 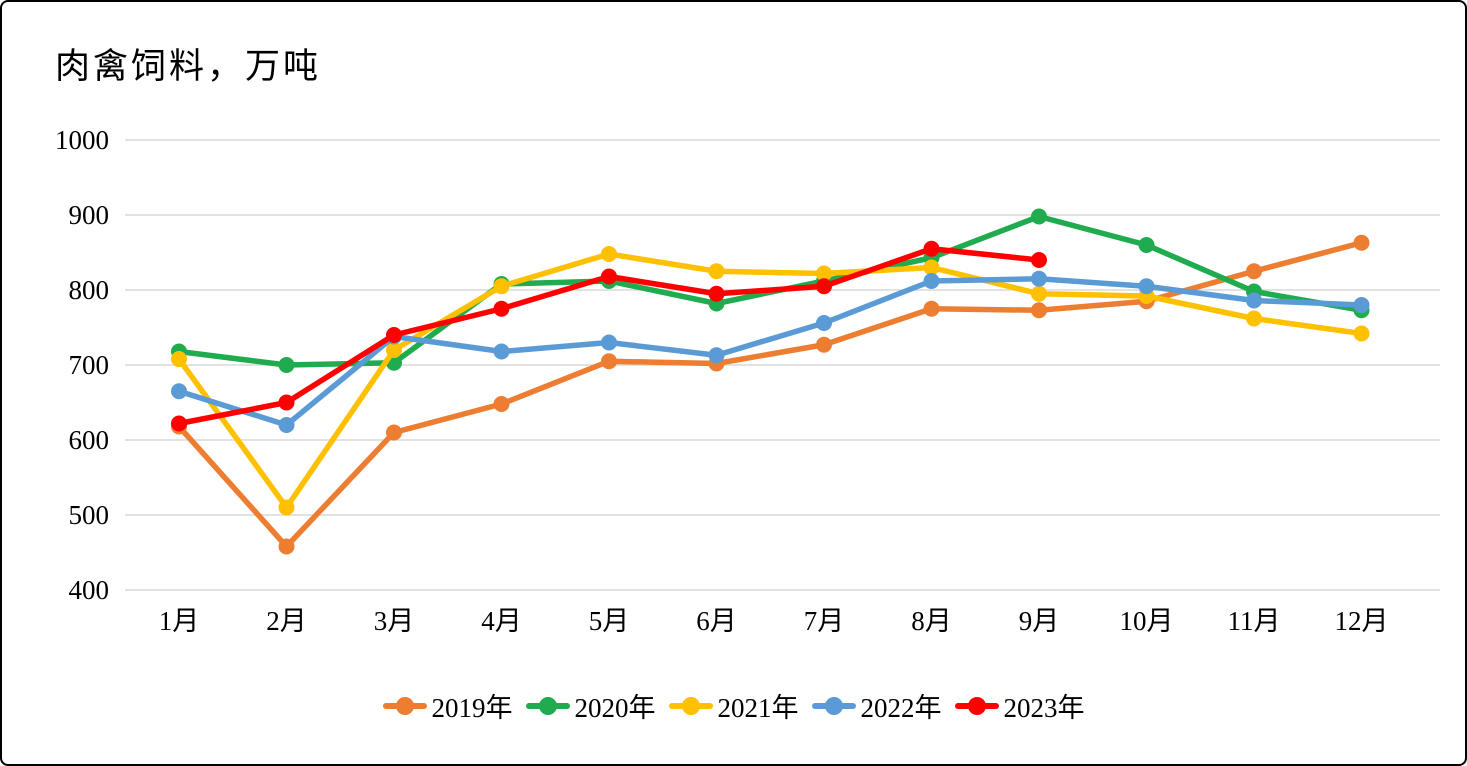 I want to click on legend-item-2021: 2021年, so click(x=733, y=705).